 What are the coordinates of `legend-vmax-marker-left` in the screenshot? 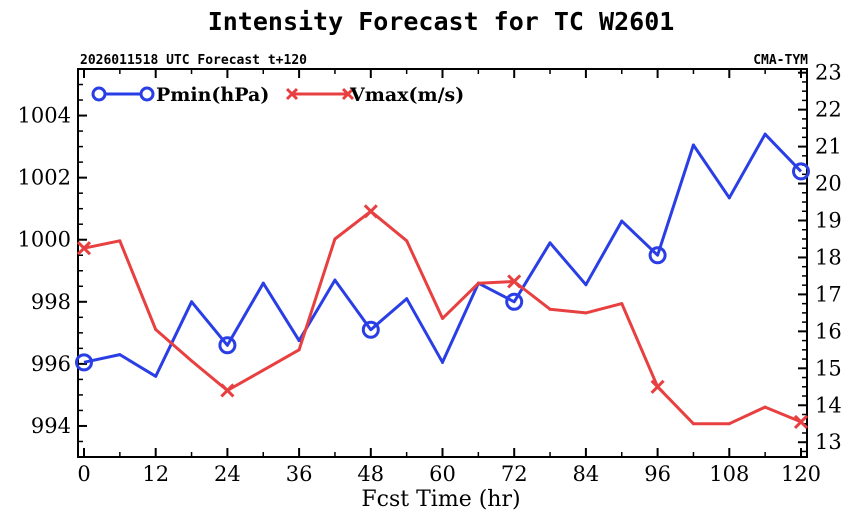 It's located at (292, 94).